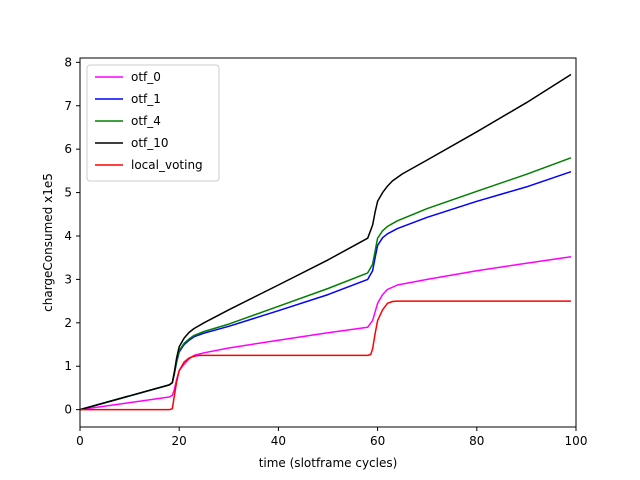 The image size is (640, 480). I want to click on y-tick-label: 1, so click(68, 366).